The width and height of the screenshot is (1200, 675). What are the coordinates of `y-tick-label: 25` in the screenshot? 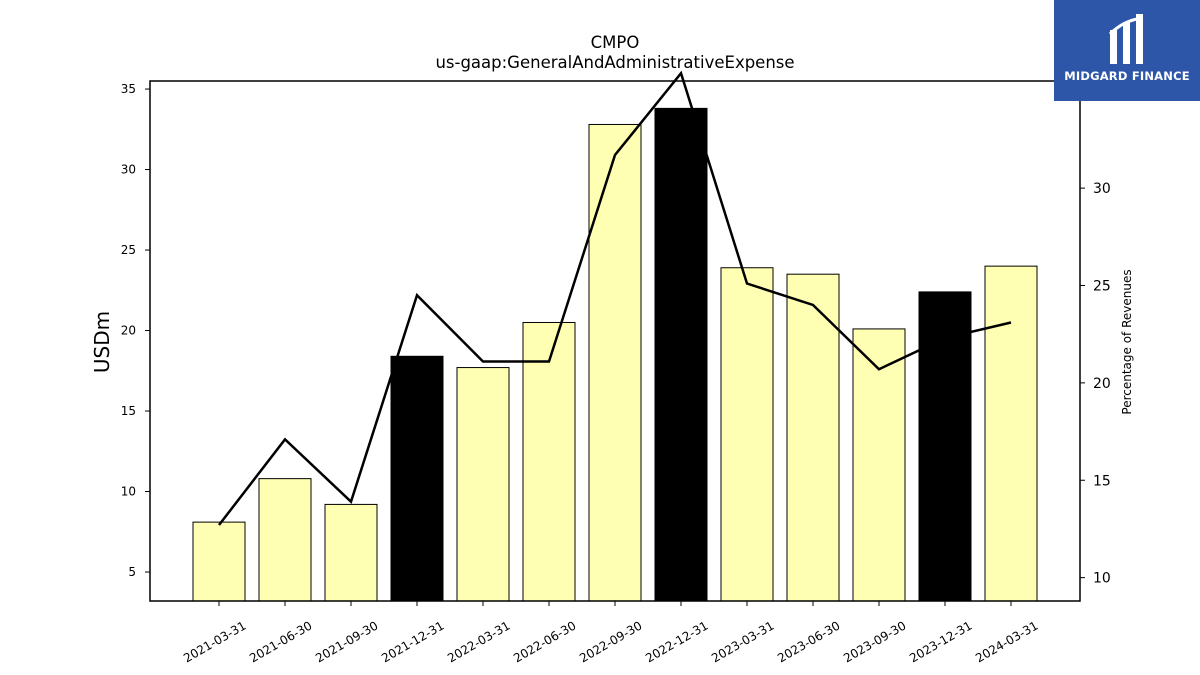 It's located at (128, 250).